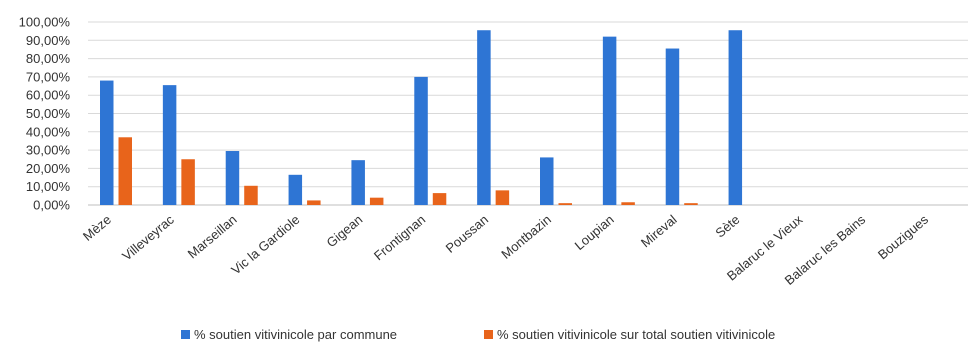  Describe the element at coordinates (48, 168) in the screenshot. I see `y-tick-label: 20,00%` at that location.